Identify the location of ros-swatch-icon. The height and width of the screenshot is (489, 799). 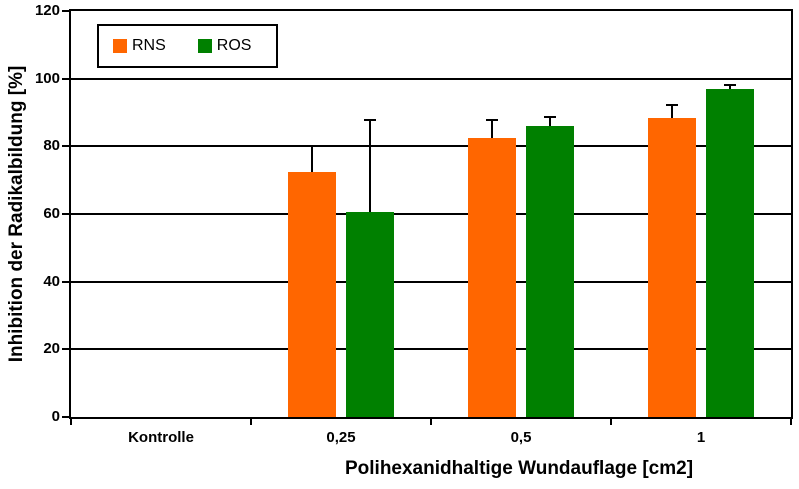
(204, 46).